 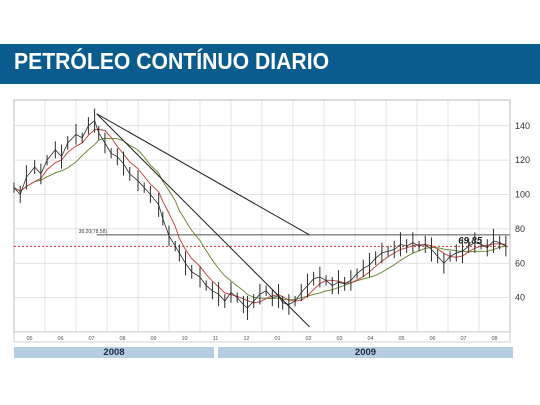 What do you see at coordinates (262, 337) in the screenshot?
I see `x-tick-strip` at bounding box center [262, 337].